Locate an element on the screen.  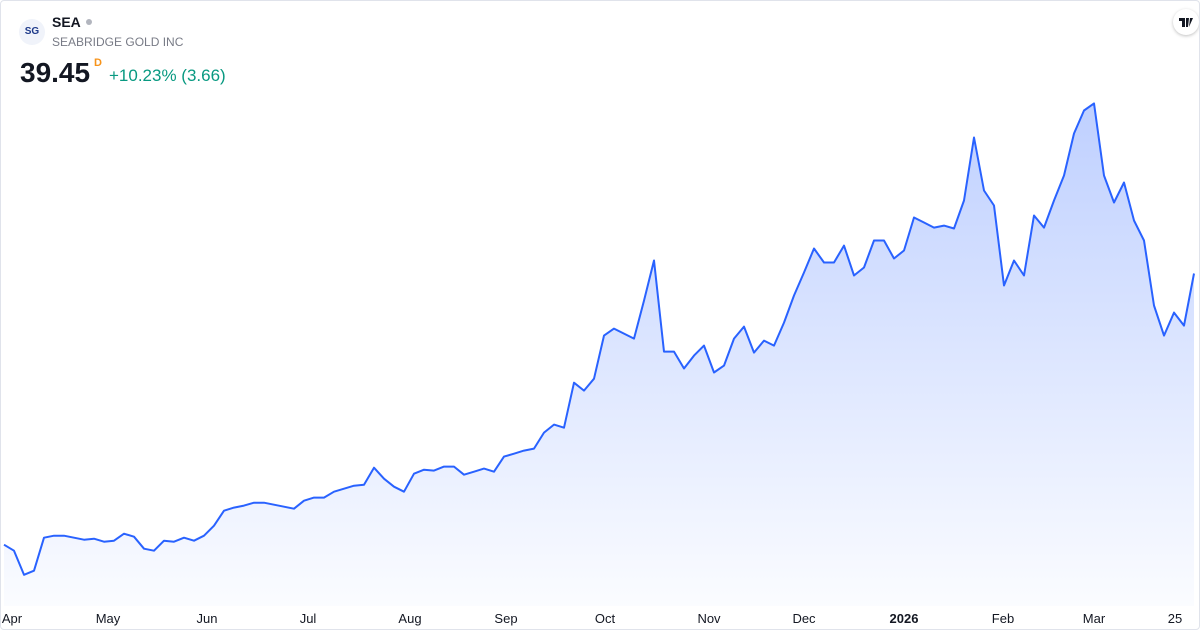
change: +10.23% (3.66) is located at coordinates (167, 75).